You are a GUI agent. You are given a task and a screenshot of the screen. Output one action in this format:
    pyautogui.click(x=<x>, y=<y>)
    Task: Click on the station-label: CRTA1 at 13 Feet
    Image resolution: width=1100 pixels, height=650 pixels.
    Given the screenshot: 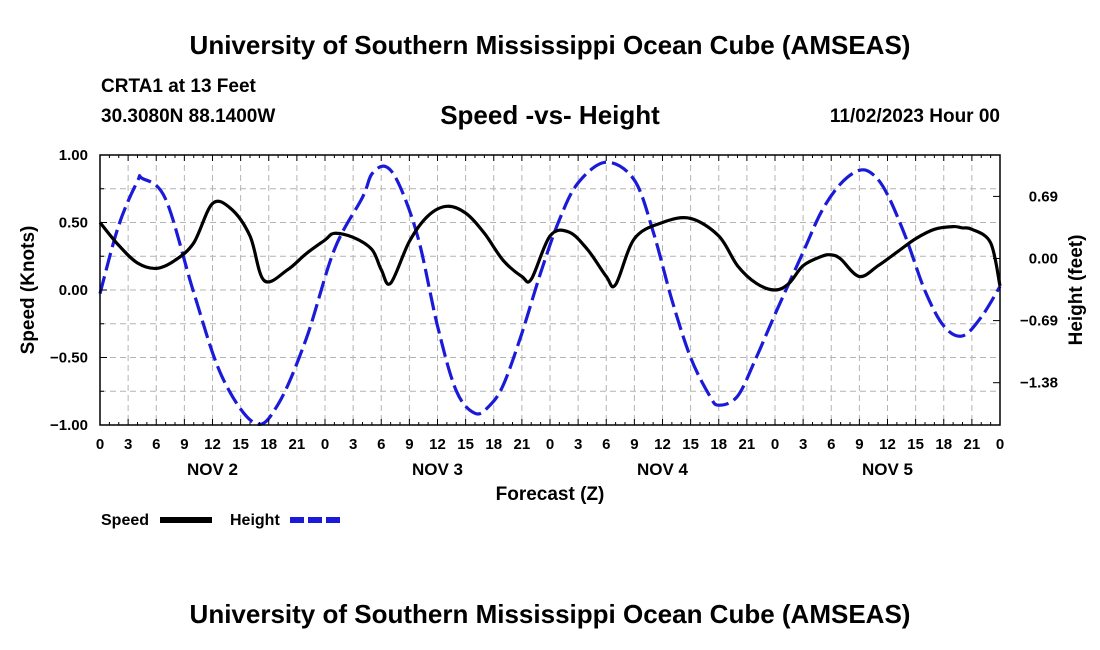 What is the action you would take?
    pyautogui.click(x=178, y=86)
    